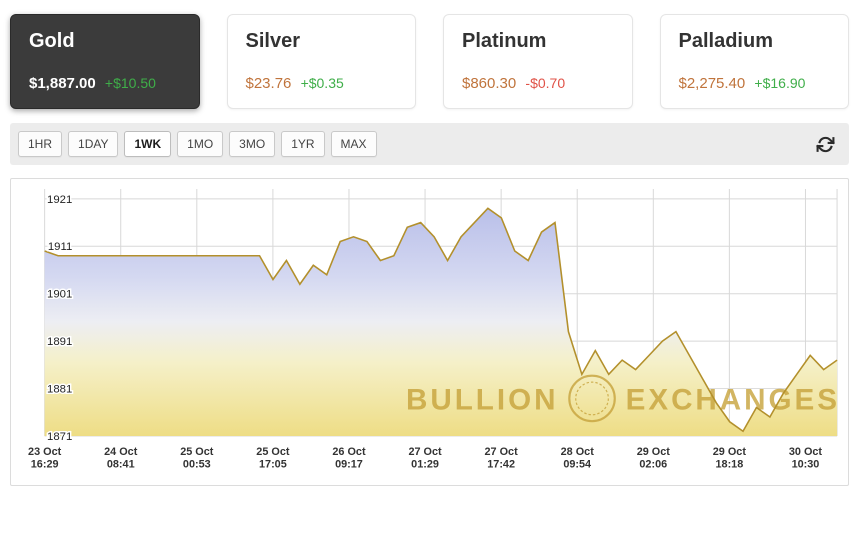 Image resolution: width=859 pixels, height=539 pixels. What do you see at coordinates (592, 398) in the screenshot?
I see `coin-logo-icon` at bounding box center [592, 398].